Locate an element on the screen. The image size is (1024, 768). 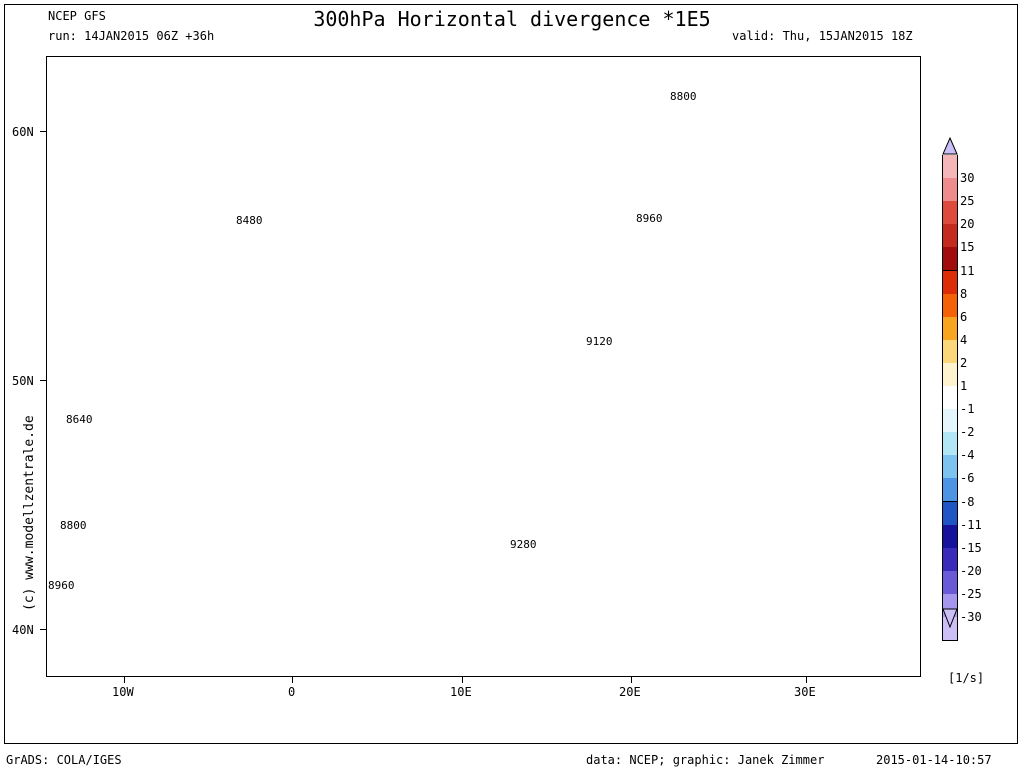
colorbar-level: 1 is located at coordinates (964, 386).